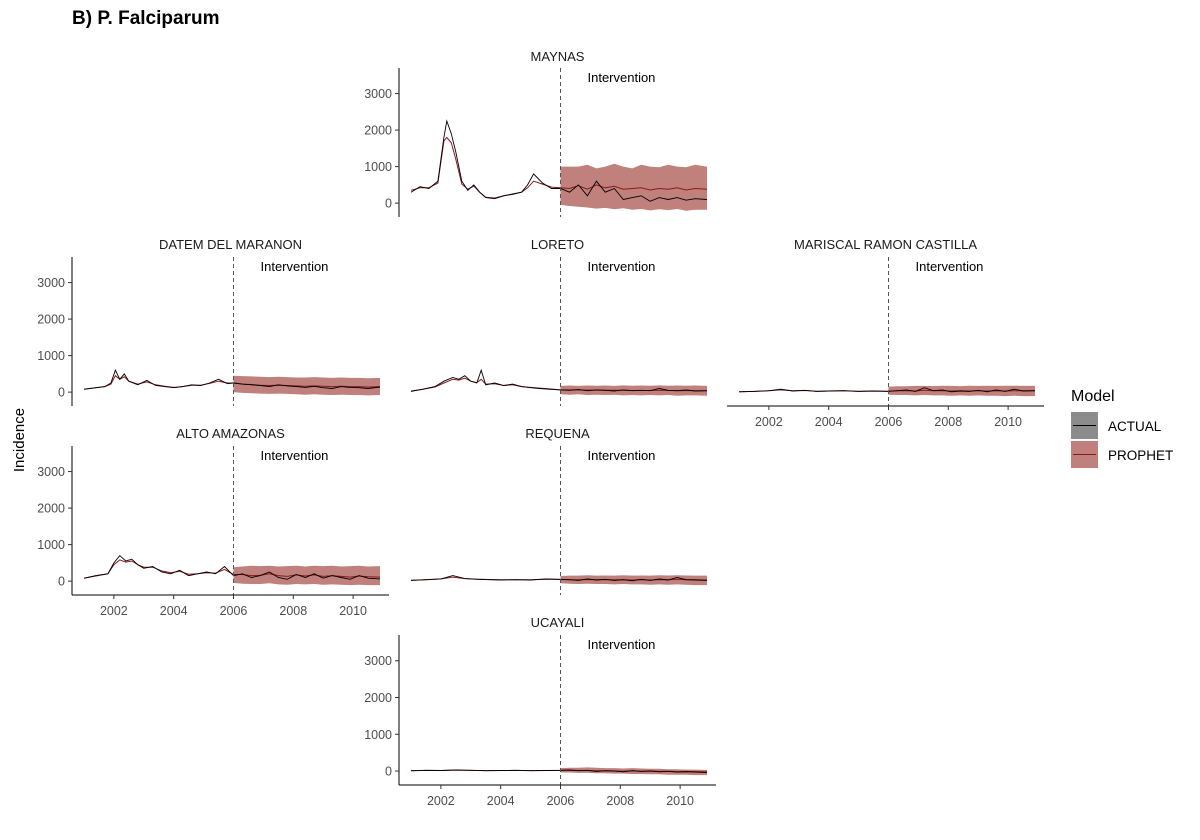 This screenshot has height=840, width=1200. Describe the element at coordinates (558, 56) in the screenshot. I see `panel-title-maynas: MAYNAS` at that location.